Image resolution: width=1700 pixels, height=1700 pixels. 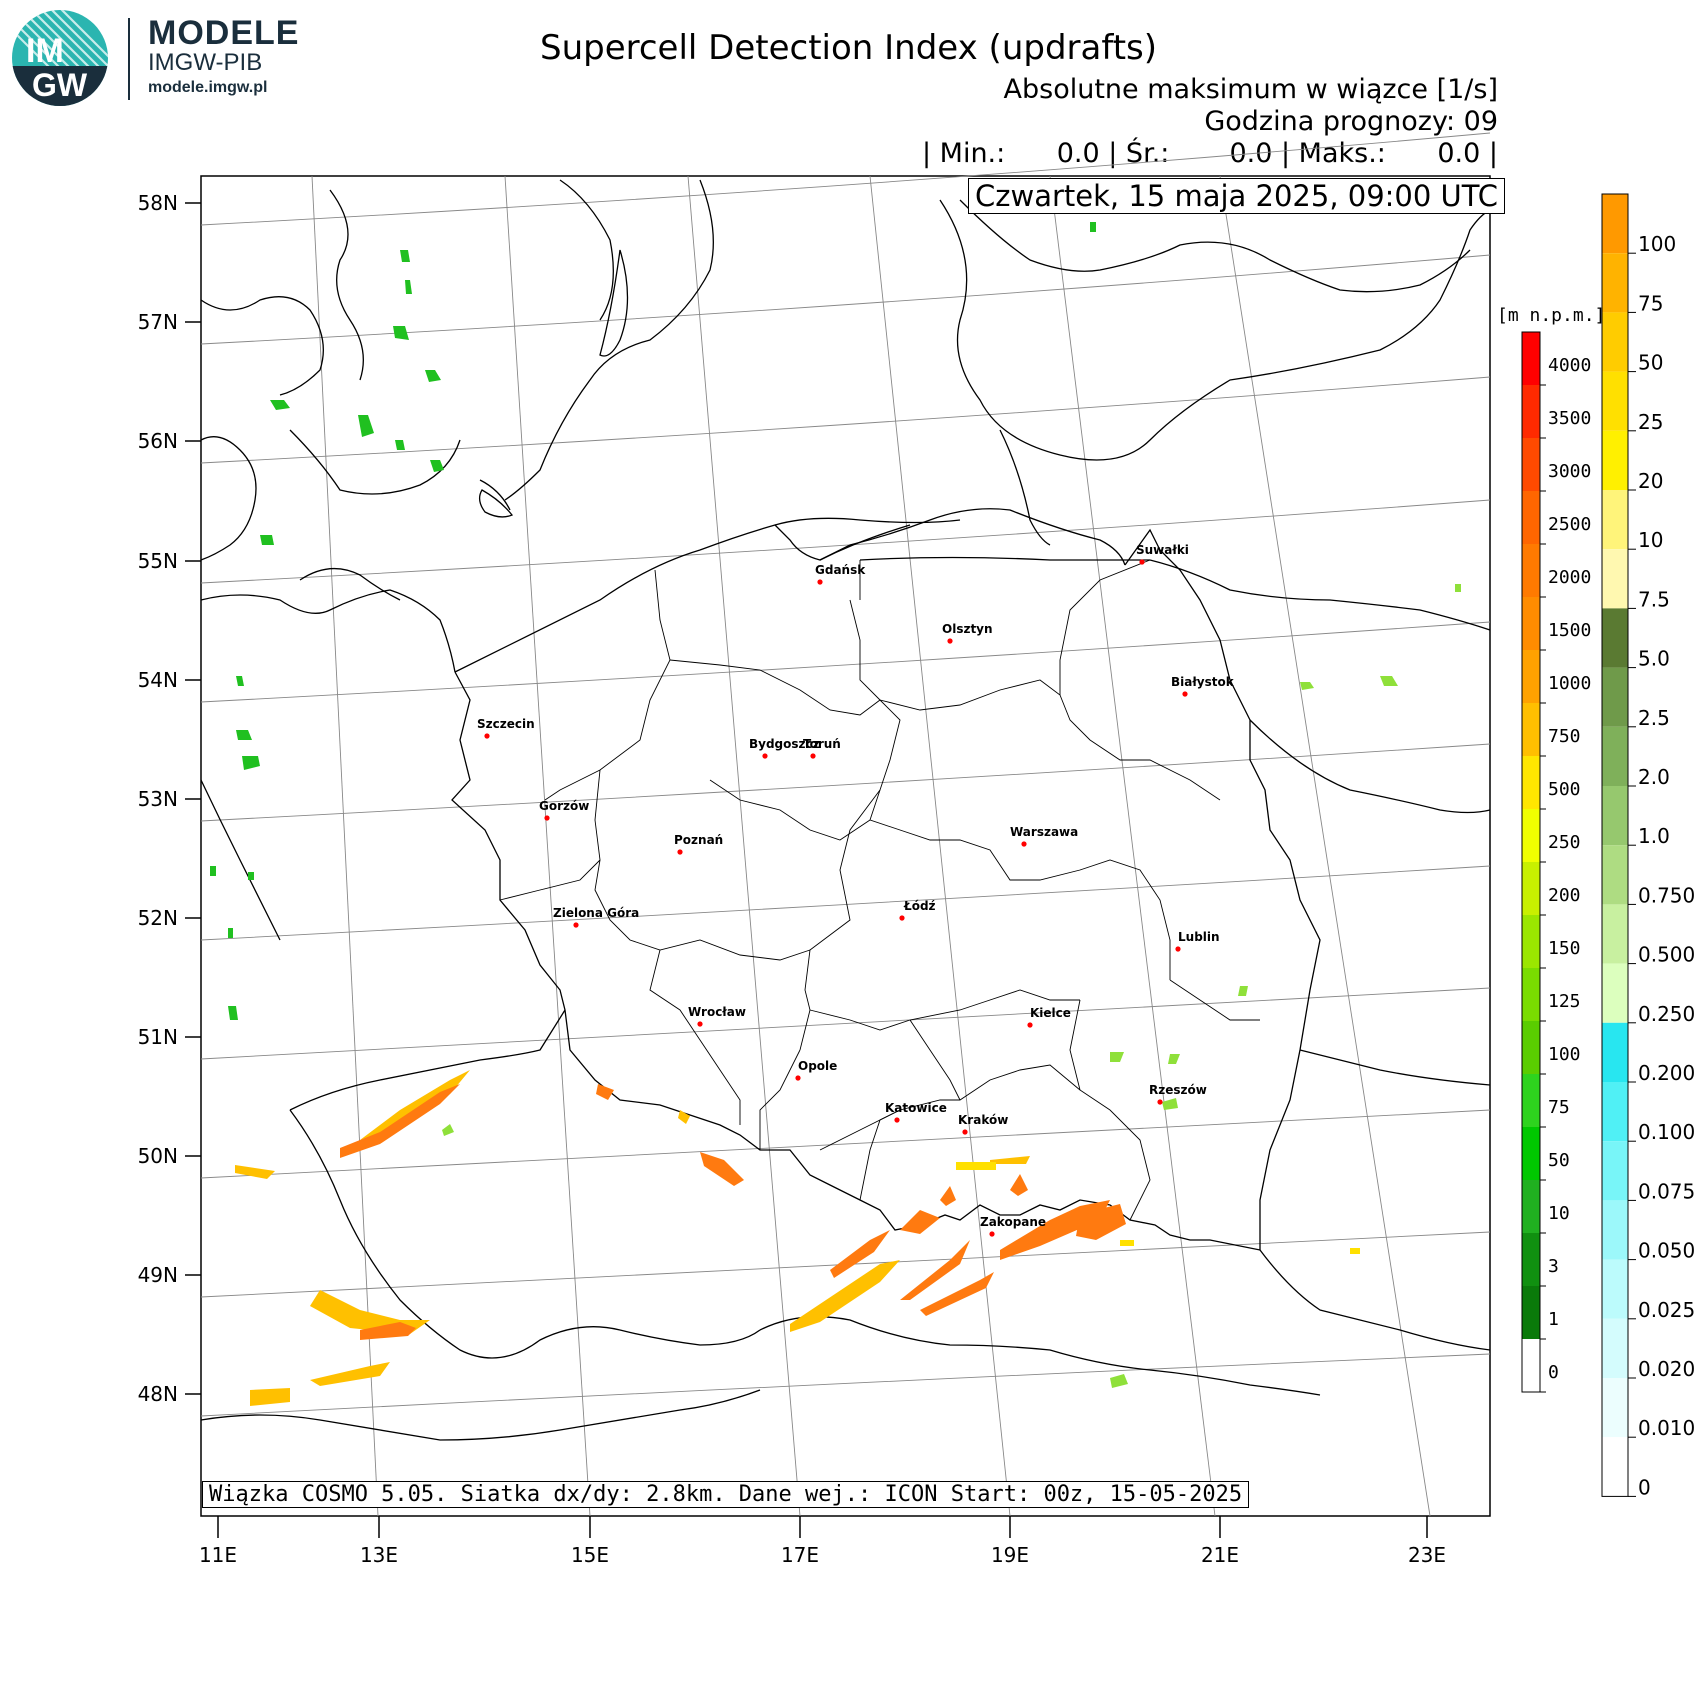 I want to click on city-label: Rzeszów, so click(x=1178, y=1090).